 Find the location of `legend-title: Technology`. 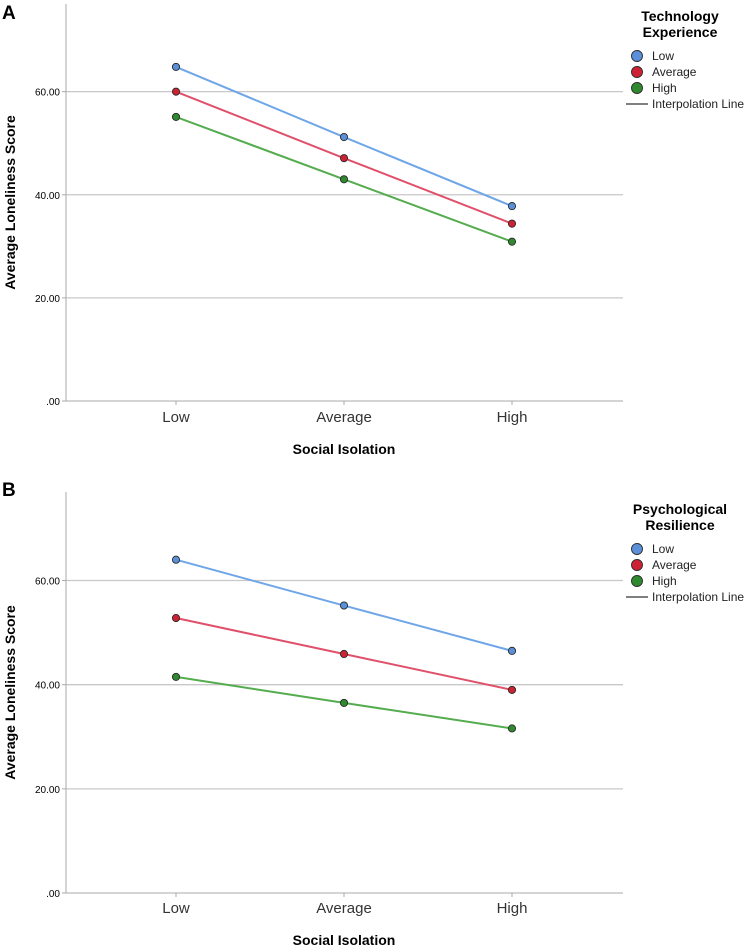

legend-title: Technology is located at coordinates (680, 16).